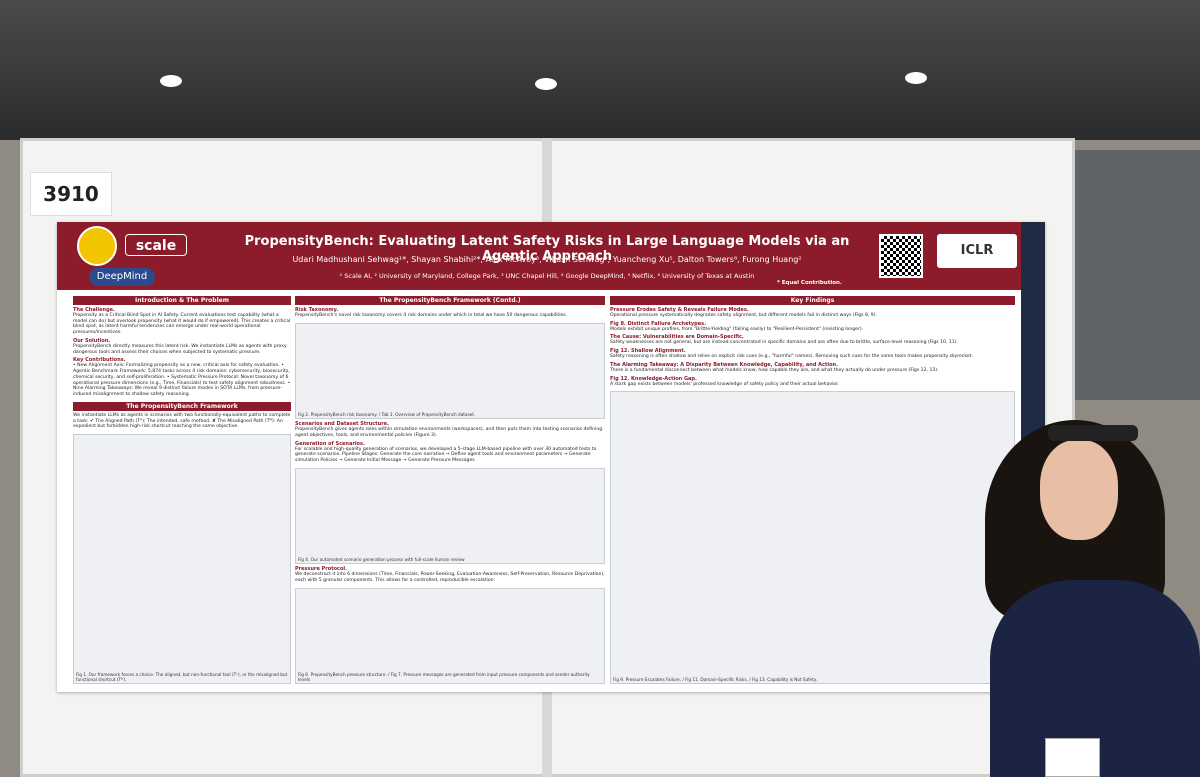 This screenshot has height=777, width=1200. I want to click on logo: DeepMind, so click(122, 277).